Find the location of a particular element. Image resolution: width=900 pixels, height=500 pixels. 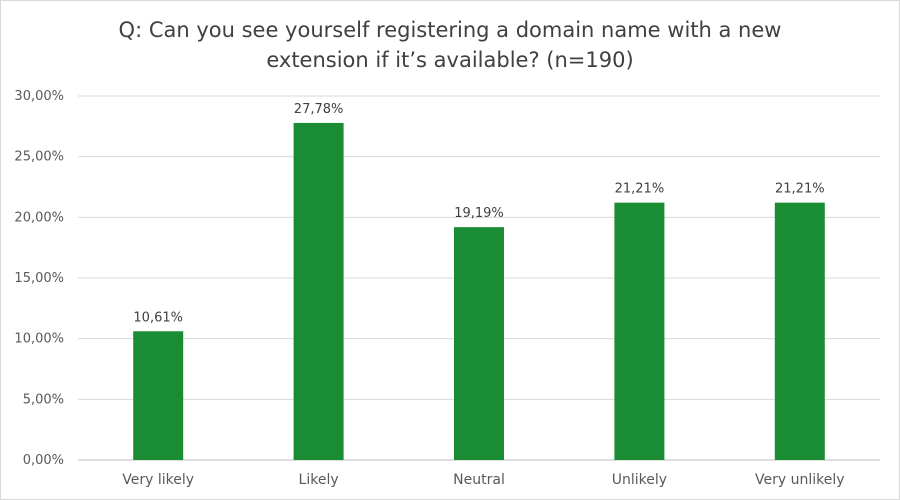

category-label: Neutral is located at coordinates (479, 480).